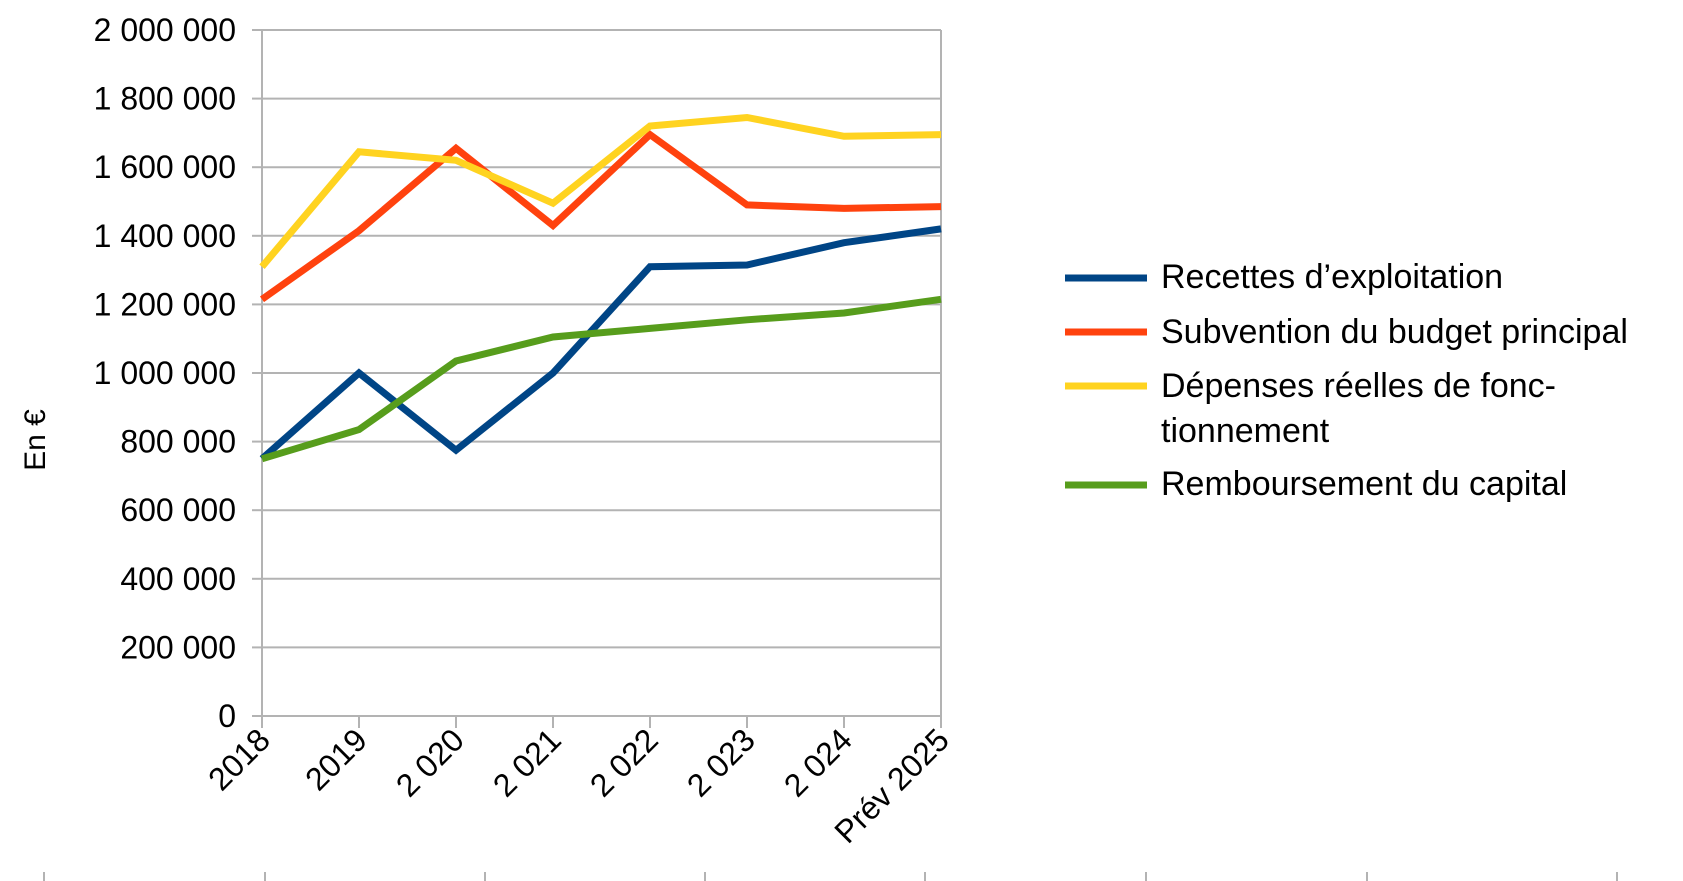 The height and width of the screenshot is (881, 1683). What do you see at coordinates (165, 30) in the screenshot?
I see `y-tick-label: 2 000 000` at bounding box center [165, 30].